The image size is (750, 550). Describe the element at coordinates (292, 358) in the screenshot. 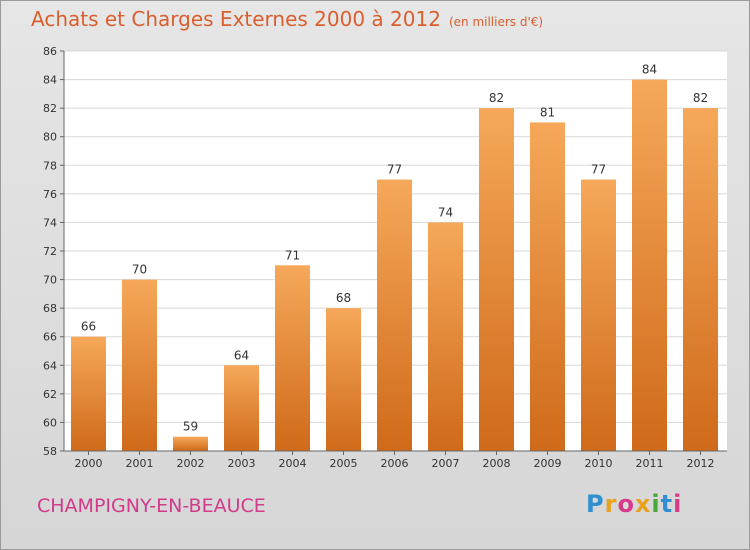

I see `bar-2004` at that location.